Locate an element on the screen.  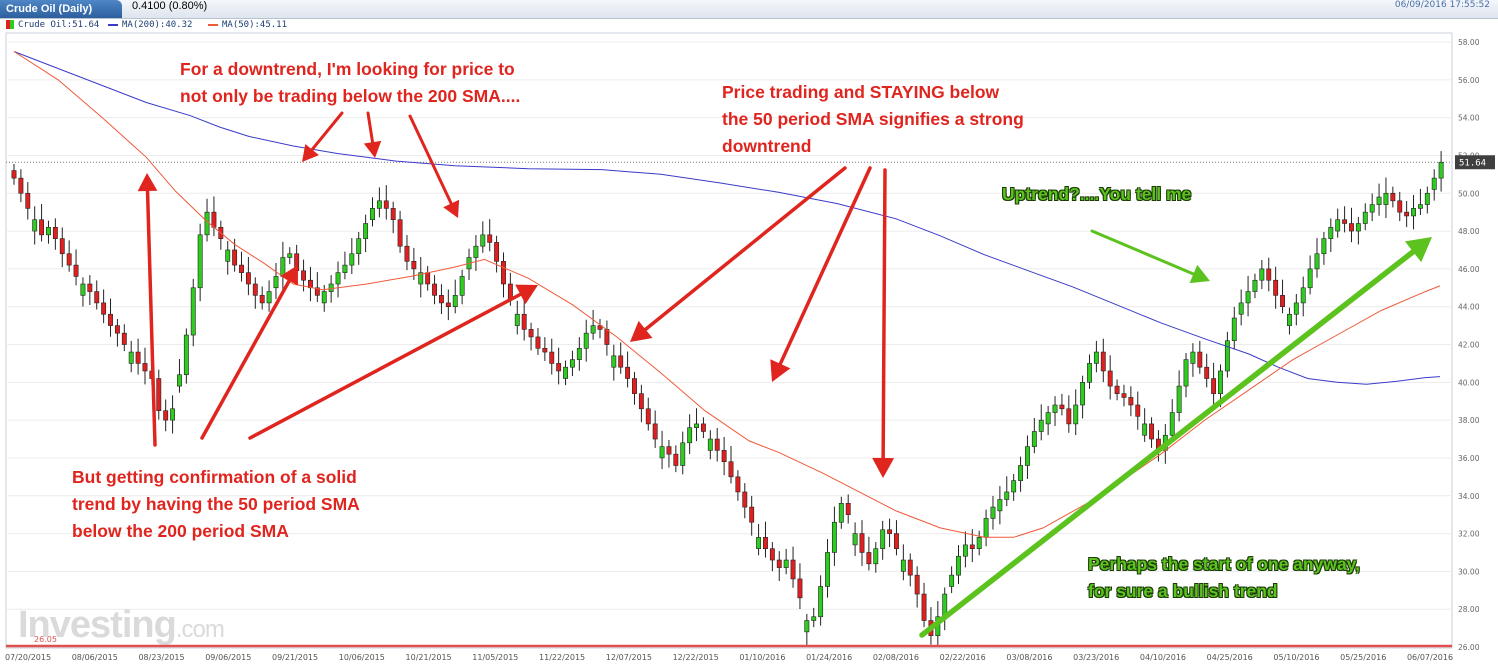
x-tick-label: 05/25/2016 is located at coordinates (1363, 657).